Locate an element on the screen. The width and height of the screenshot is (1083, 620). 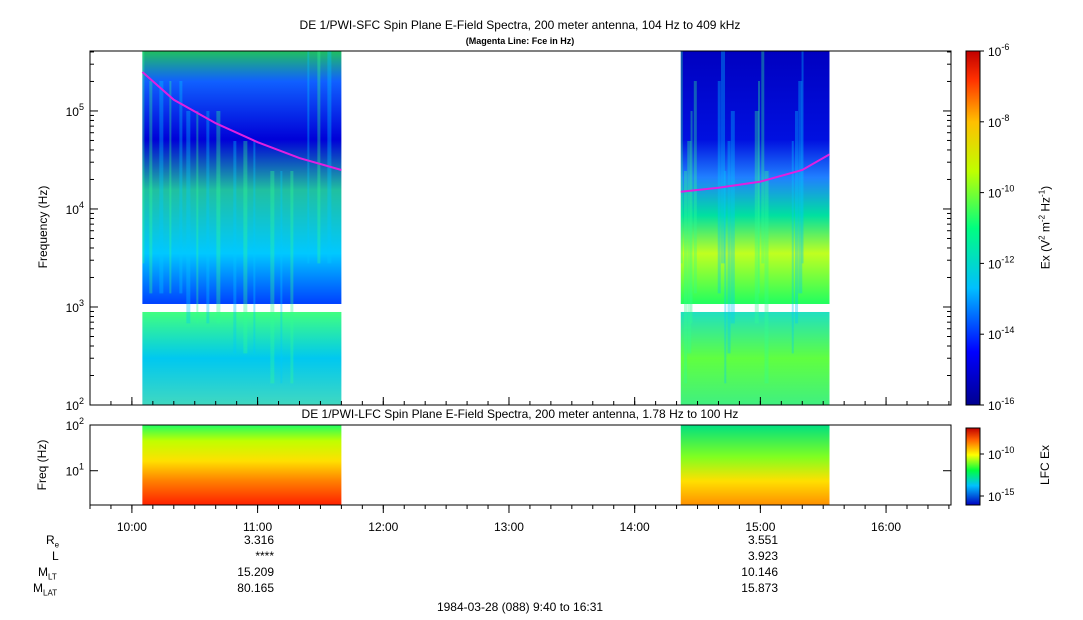
orbit-row-sub: LAT is located at coordinates (50, 593).